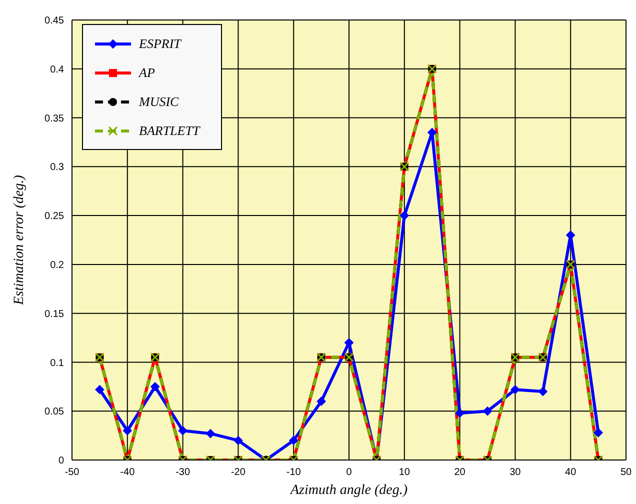 The image size is (636, 504). What do you see at coordinates (404, 472) in the screenshot?
I see `x-tick-label: 10` at bounding box center [404, 472].